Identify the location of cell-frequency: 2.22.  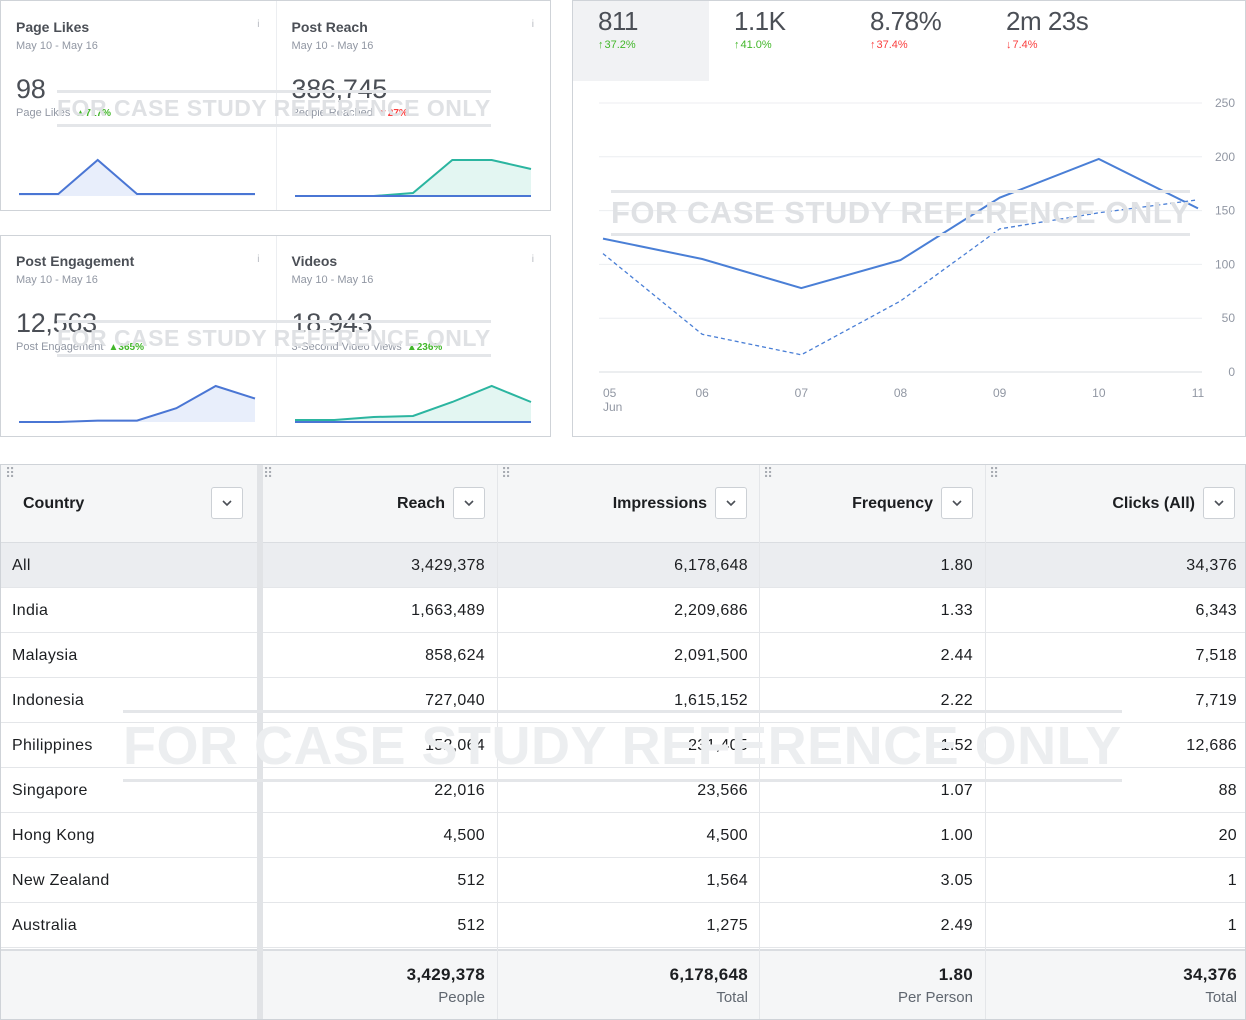
(956, 700).